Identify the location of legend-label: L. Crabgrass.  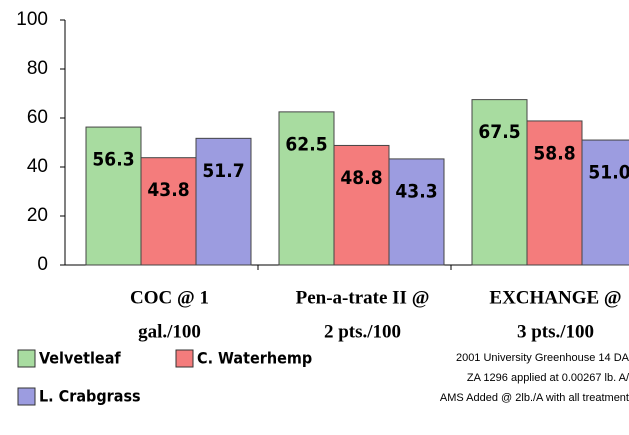
(90, 396).